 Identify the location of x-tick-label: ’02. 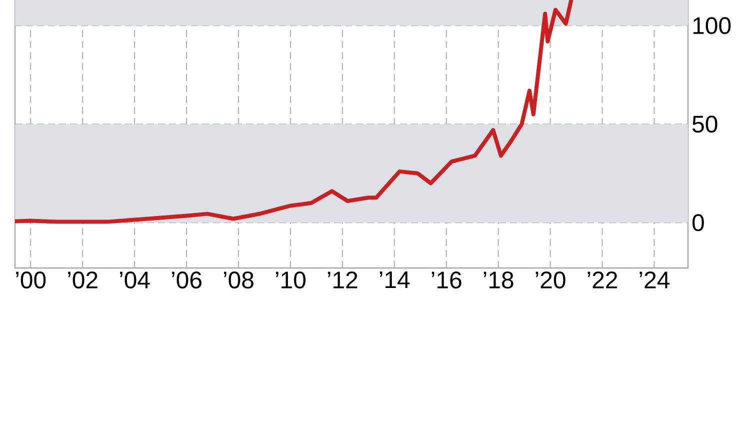
(83, 280).